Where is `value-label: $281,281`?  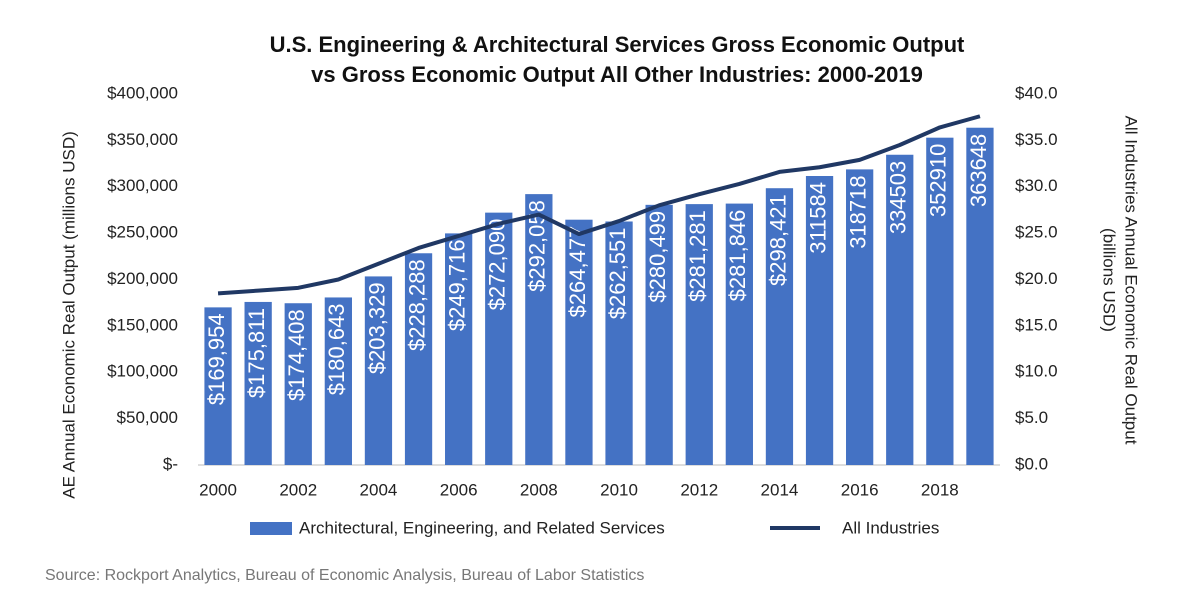 value-label: $281,281 is located at coordinates (697, 256).